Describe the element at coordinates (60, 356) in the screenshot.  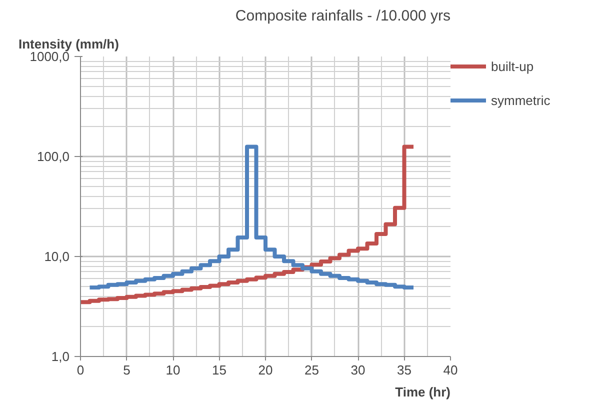
I see `y-tick-label: 1,0` at that location.